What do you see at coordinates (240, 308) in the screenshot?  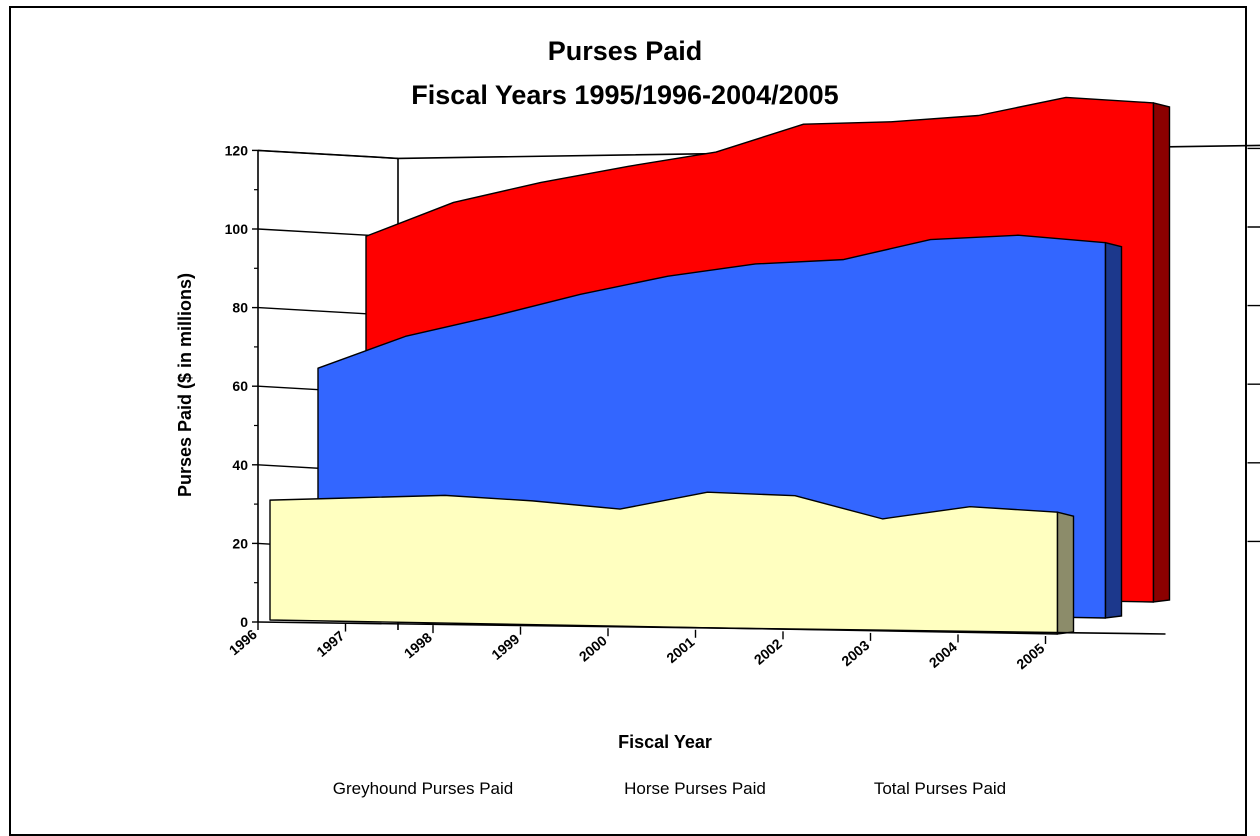 I see `y-tick-label-80: 80` at bounding box center [240, 308].